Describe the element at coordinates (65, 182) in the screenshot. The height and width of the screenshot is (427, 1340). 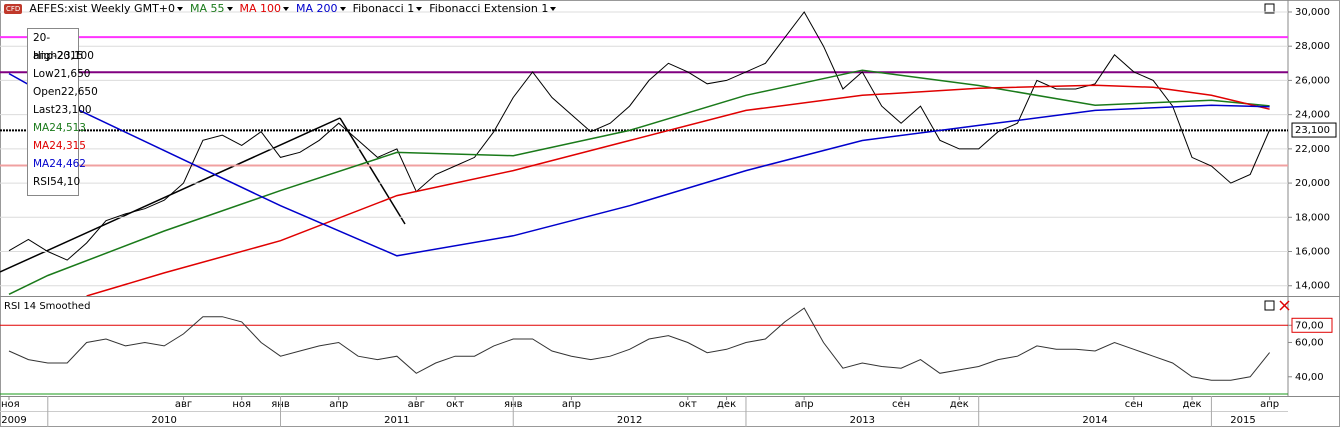
I see `info-value: 54,10` at that location.